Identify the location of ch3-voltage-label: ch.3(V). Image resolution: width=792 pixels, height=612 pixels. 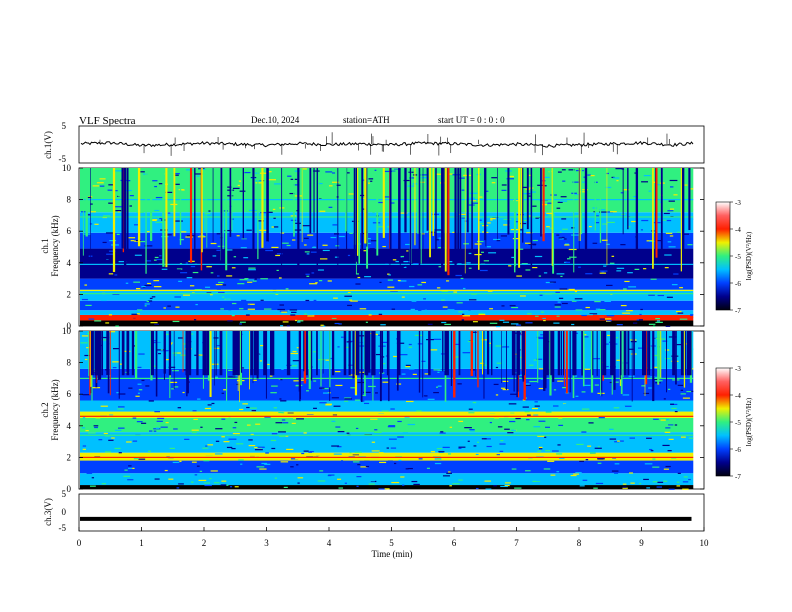
(48, 512).